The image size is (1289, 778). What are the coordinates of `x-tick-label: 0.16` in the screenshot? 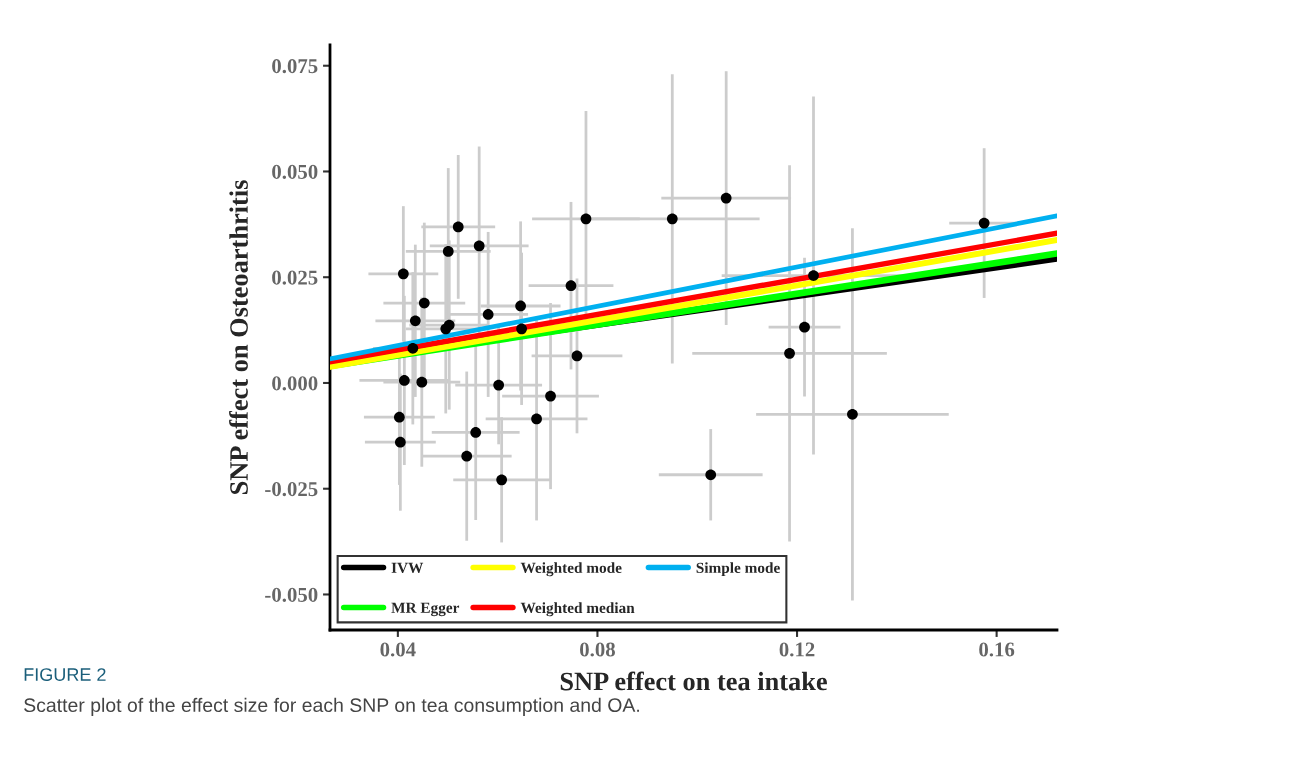 It's located at (997, 649).